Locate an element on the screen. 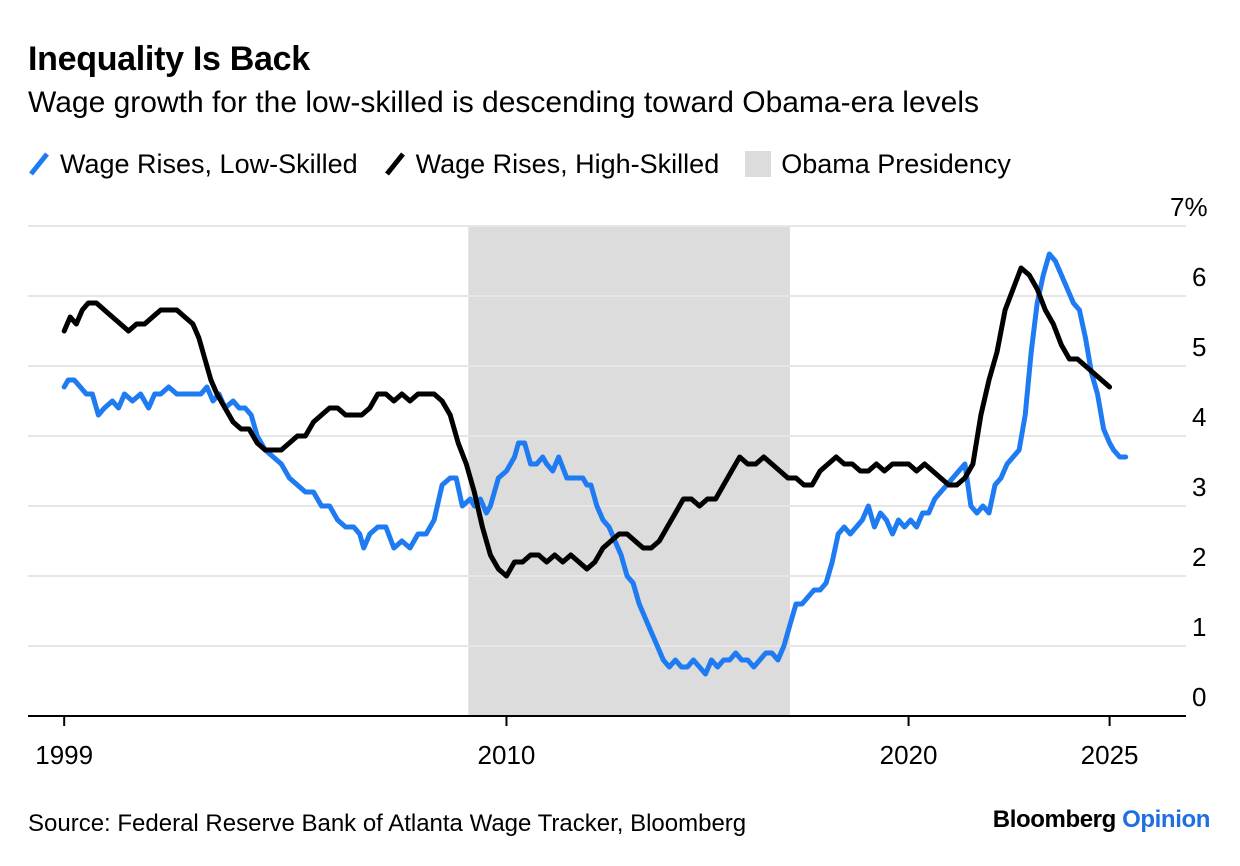 Image resolution: width=1240 pixels, height=866 pixels. x-tick-label-1999: 1999 is located at coordinates (64, 755).